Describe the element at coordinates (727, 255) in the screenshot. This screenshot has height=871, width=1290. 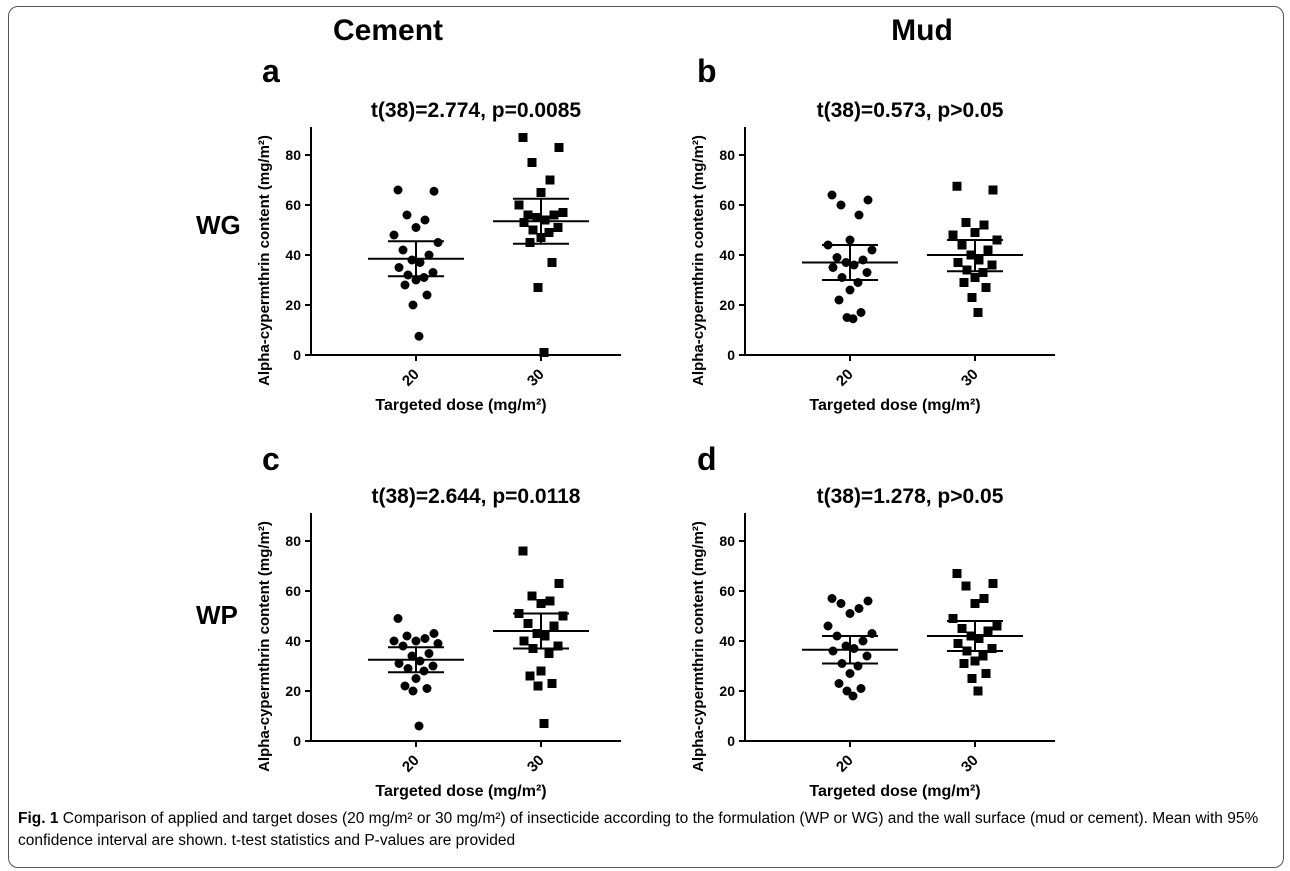
I see `y-tick-label-b-40: 40` at that location.